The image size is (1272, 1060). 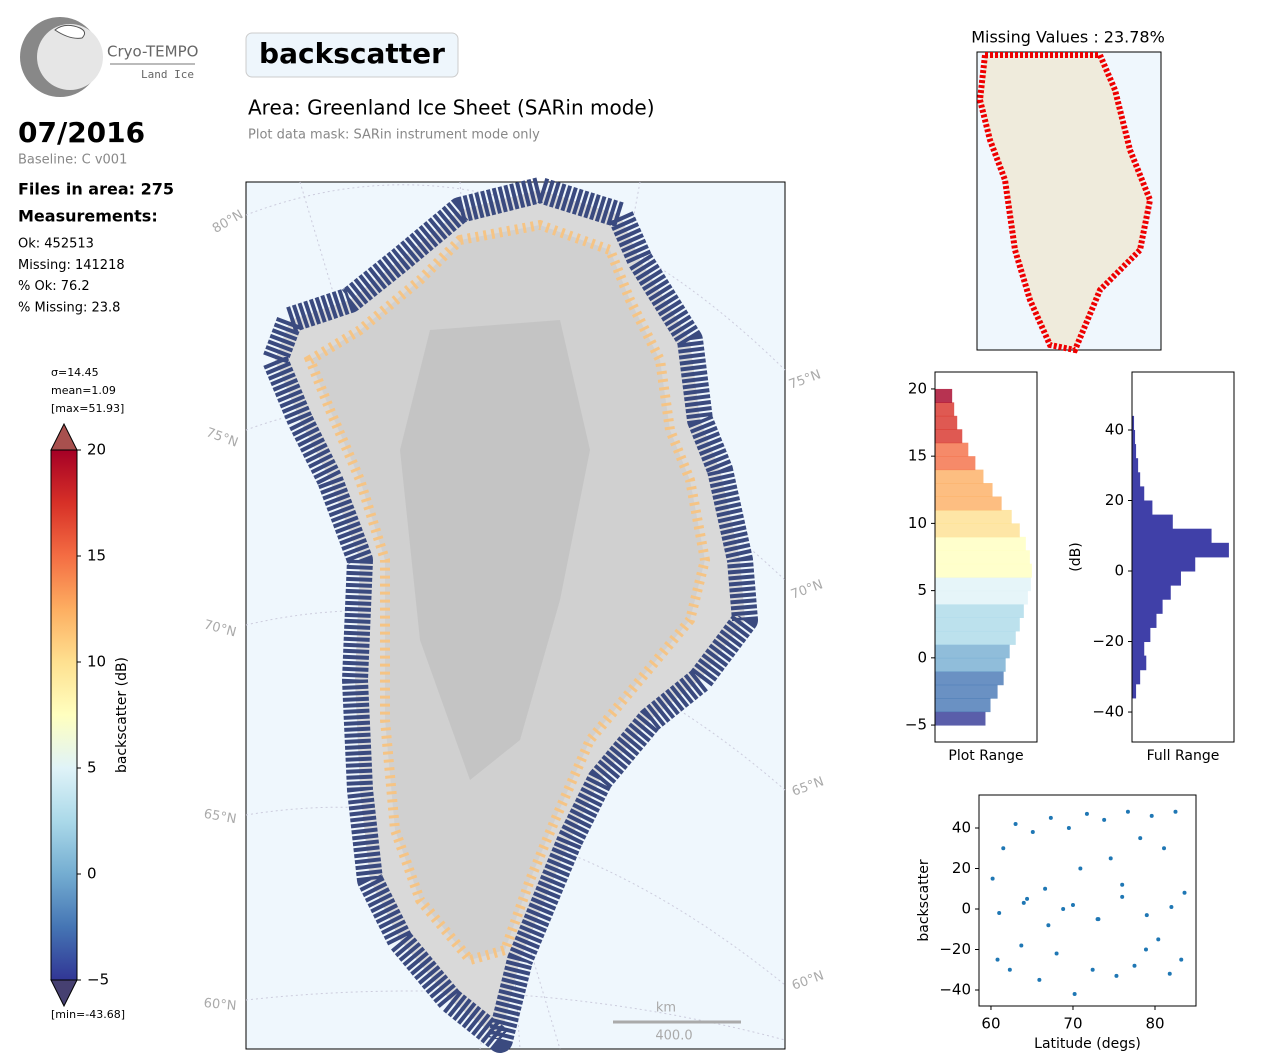 I want to click on colorbar-annotation: [min=-43.68], so click(x=88, y=1014).